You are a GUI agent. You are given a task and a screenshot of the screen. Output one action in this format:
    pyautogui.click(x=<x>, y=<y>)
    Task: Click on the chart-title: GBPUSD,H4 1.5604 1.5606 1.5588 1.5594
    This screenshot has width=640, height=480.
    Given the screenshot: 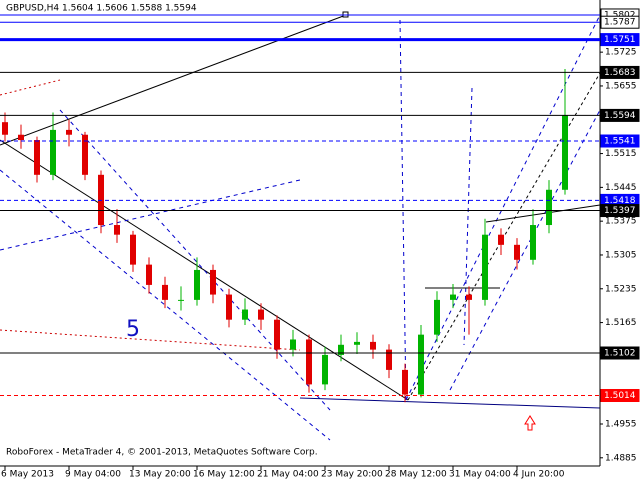 What is the action you would take?
    pyautogui.click(x=101, y=9)
    